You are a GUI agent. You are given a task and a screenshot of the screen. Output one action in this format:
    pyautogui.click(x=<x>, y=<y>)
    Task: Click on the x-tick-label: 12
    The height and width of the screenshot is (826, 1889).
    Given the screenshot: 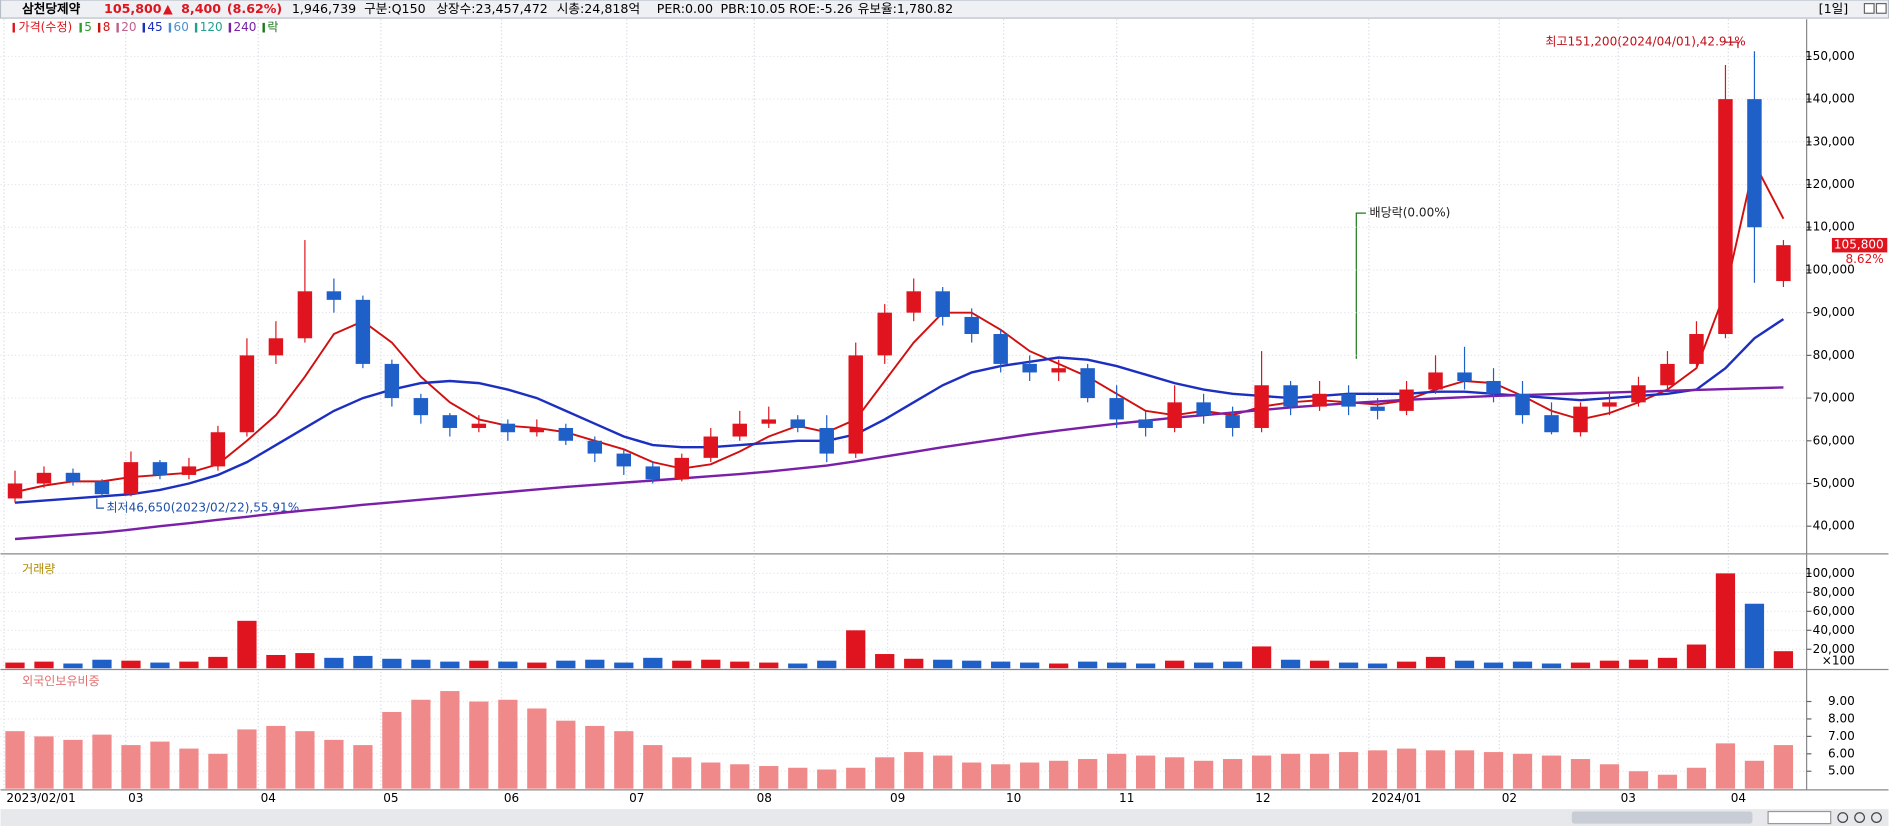 What is the action you would take?
    pyautogui.click(x=1262, y=798)
    